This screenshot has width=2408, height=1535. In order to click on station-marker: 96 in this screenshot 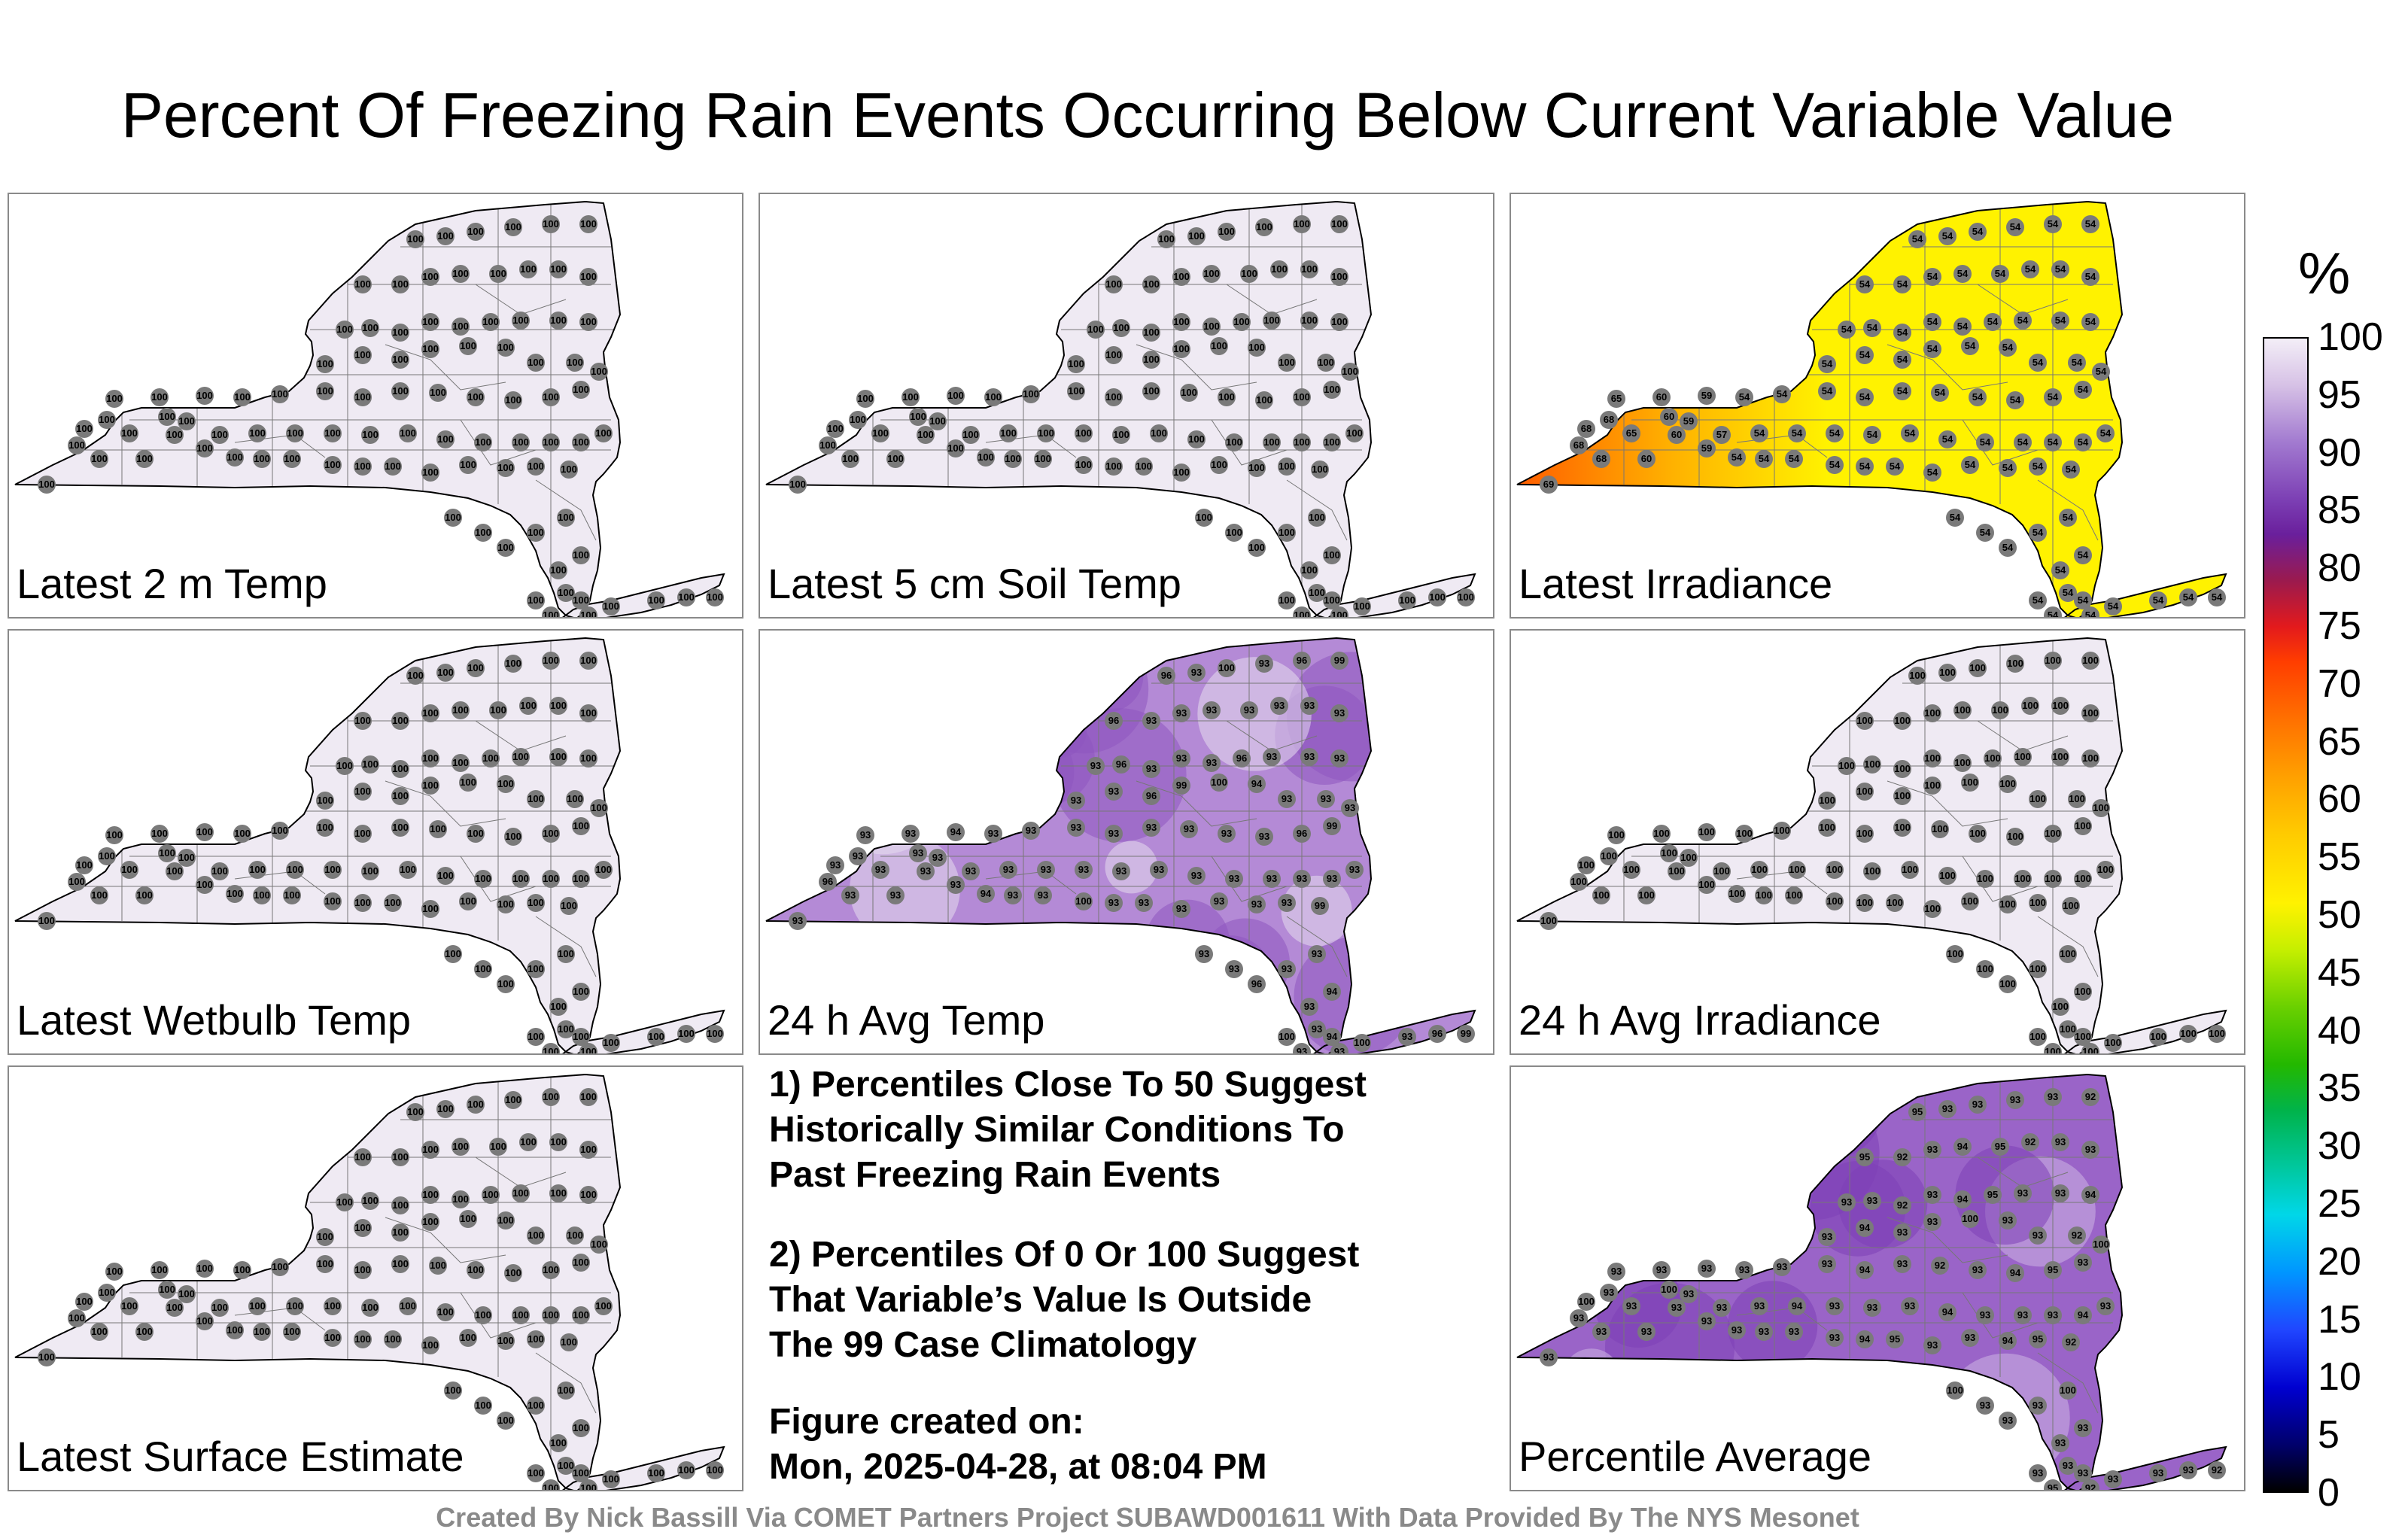, I will do `click(1114, 721)`.